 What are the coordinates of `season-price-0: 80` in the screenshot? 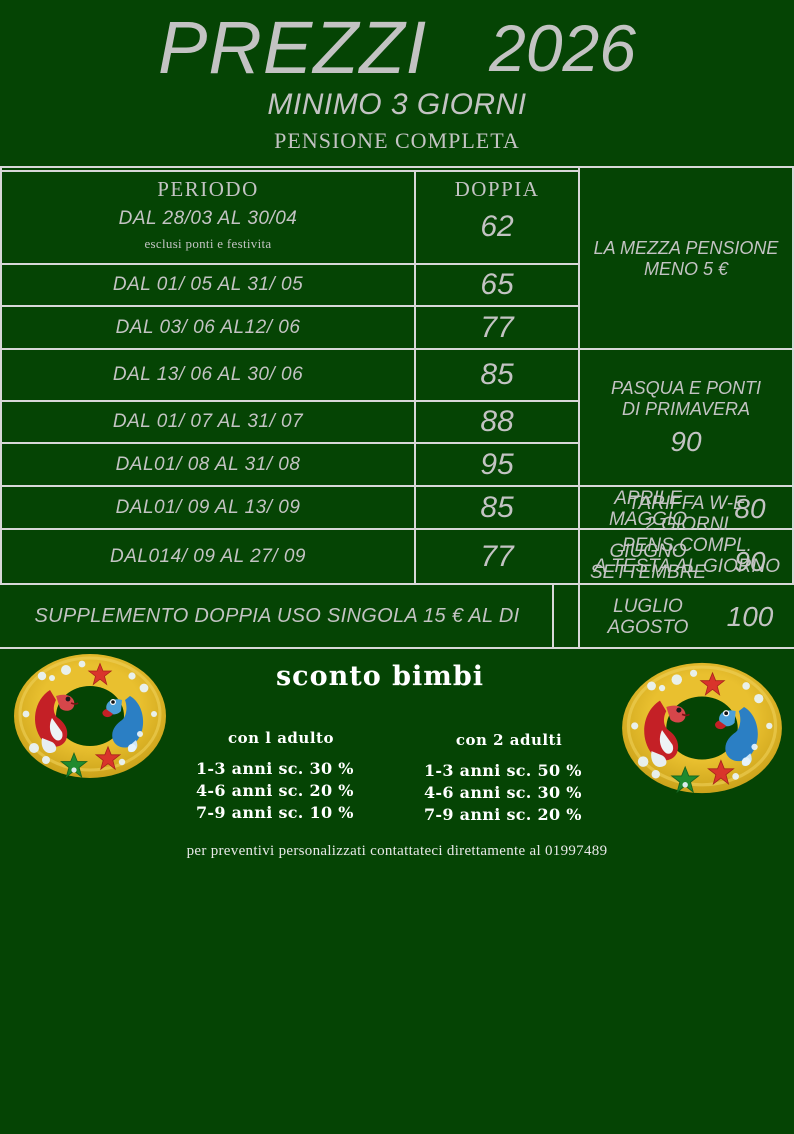 It's located at (750, 508).